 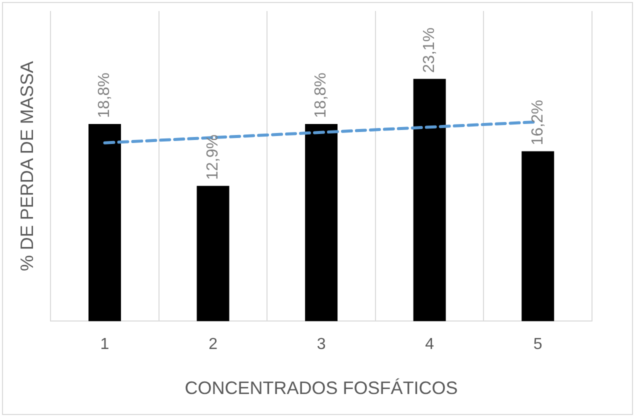 I want to click on y-axis-title: % DE PERDA DE MASSA, so click(x=26, y=166).